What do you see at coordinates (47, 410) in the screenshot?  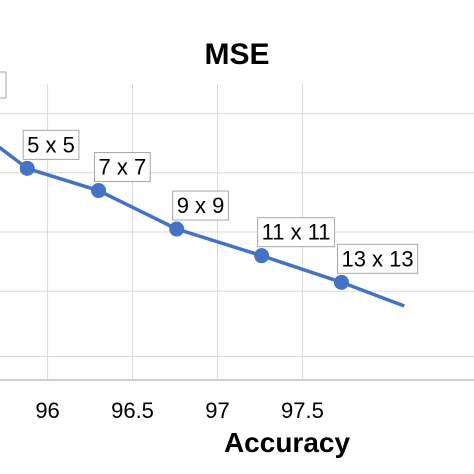 I see `x-tick-label: 96` at bounding box center [47, 410].